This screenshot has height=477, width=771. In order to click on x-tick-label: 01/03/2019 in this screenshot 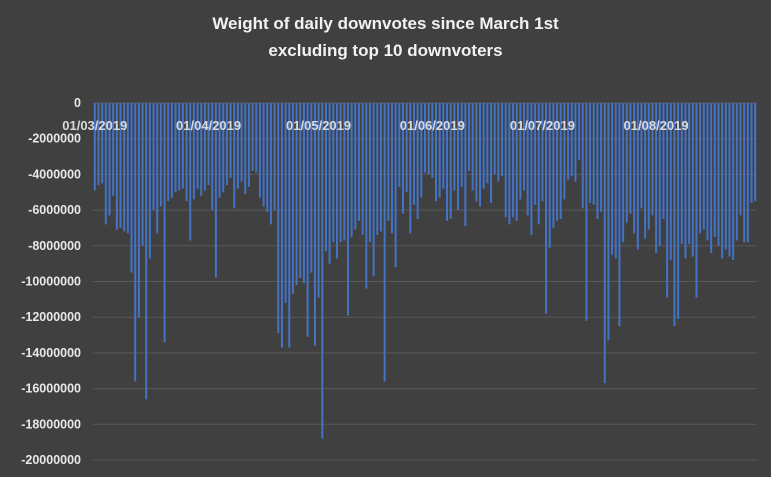, I will do `click(94, 125)`.